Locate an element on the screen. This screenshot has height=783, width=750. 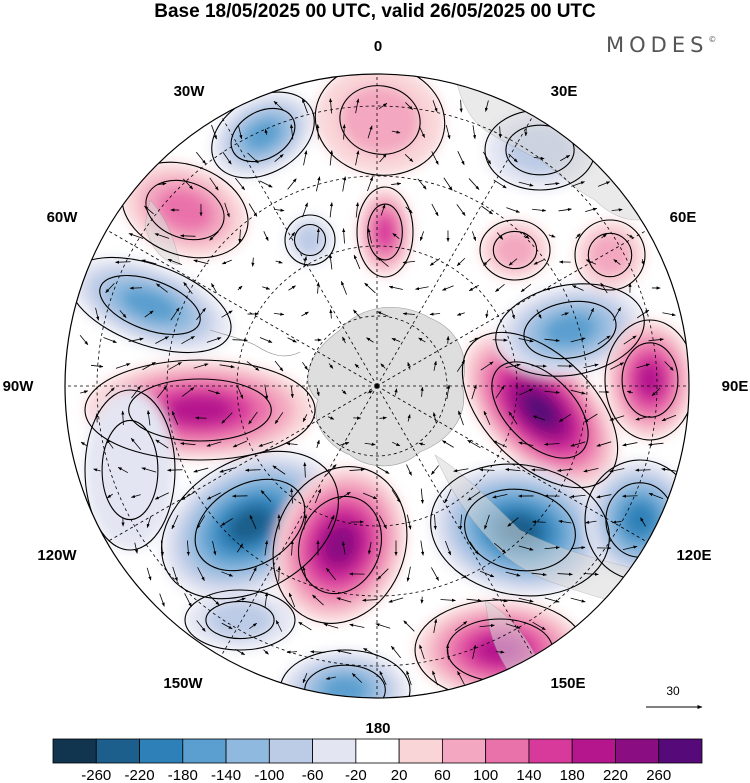
south-pole-marker is located at coordinates (377, 386).